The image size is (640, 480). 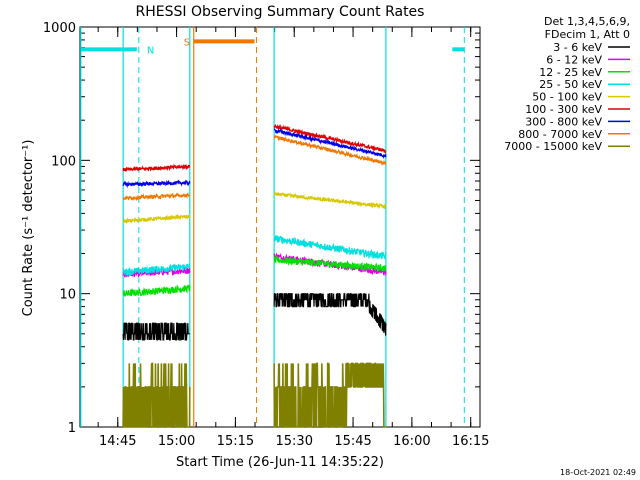 What do you see at coordinates (570, 84) in the screenshot?
I see `legend-label: 25 - 50 keV` at bounding box center [570, 84].